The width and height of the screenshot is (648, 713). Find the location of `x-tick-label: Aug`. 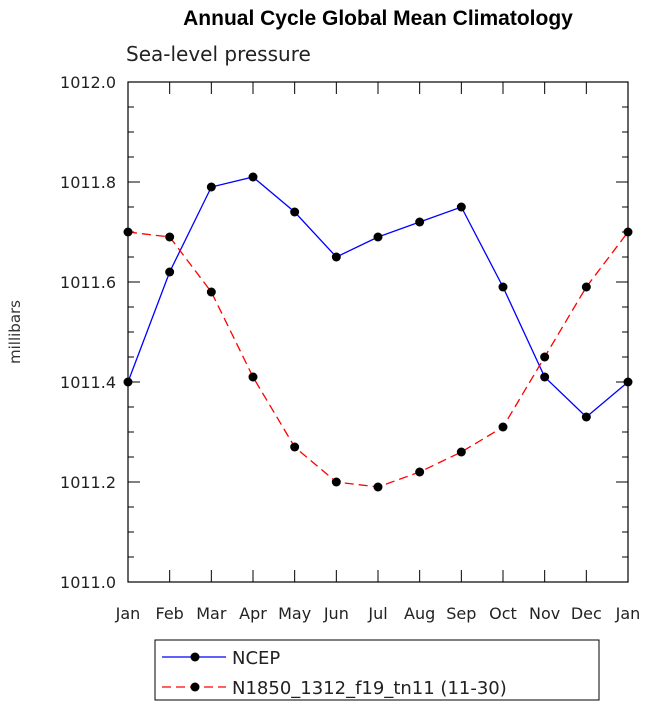

x-tick-label: Aug is located at coordinates (419, 613).